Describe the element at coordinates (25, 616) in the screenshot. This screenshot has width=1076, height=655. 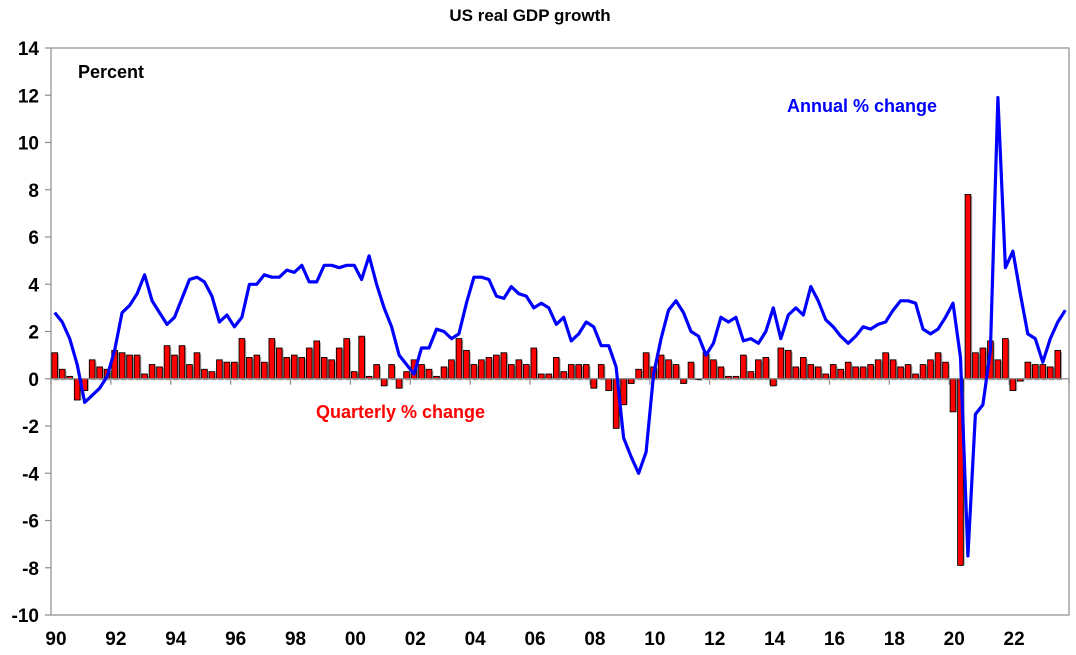
I see `y-tick-label: -10` at that location.